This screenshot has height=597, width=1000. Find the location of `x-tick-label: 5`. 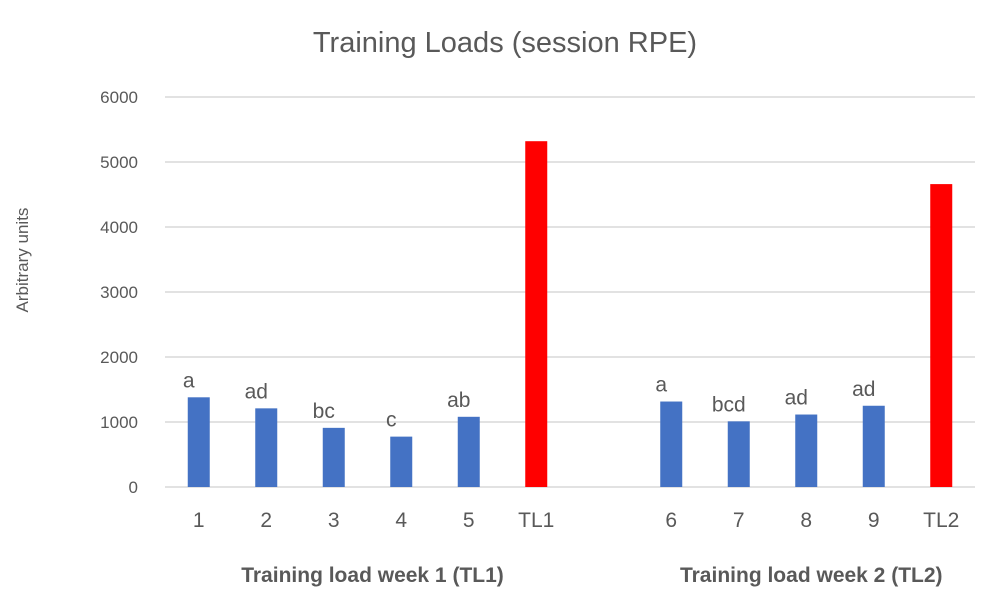

x-tick-label: 5 is located at coordinates (469, 520).